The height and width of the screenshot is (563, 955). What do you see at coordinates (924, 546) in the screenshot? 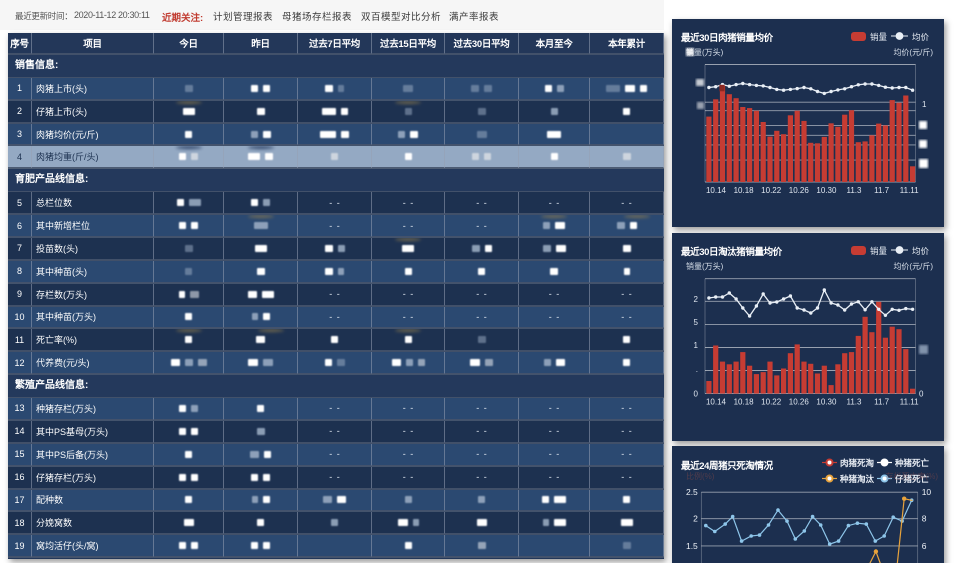
I see `svg-text: 6` at bounding box center [924, 546].